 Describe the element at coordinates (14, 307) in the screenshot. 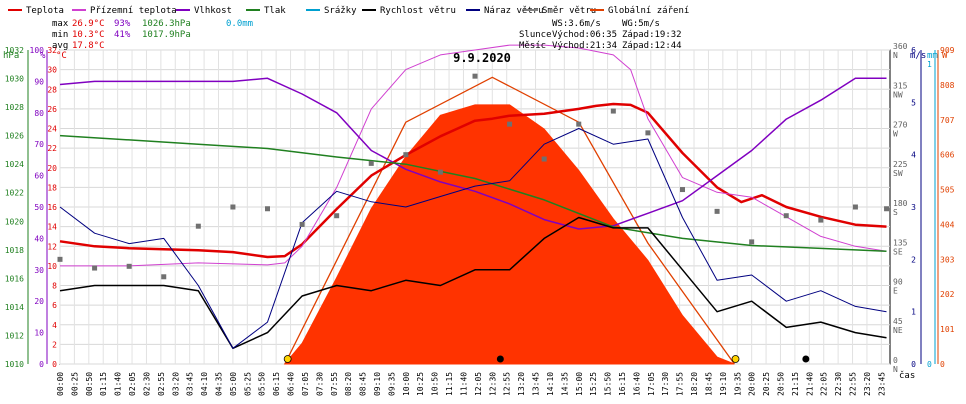

I see `tick-pressure: 1014` at that location.